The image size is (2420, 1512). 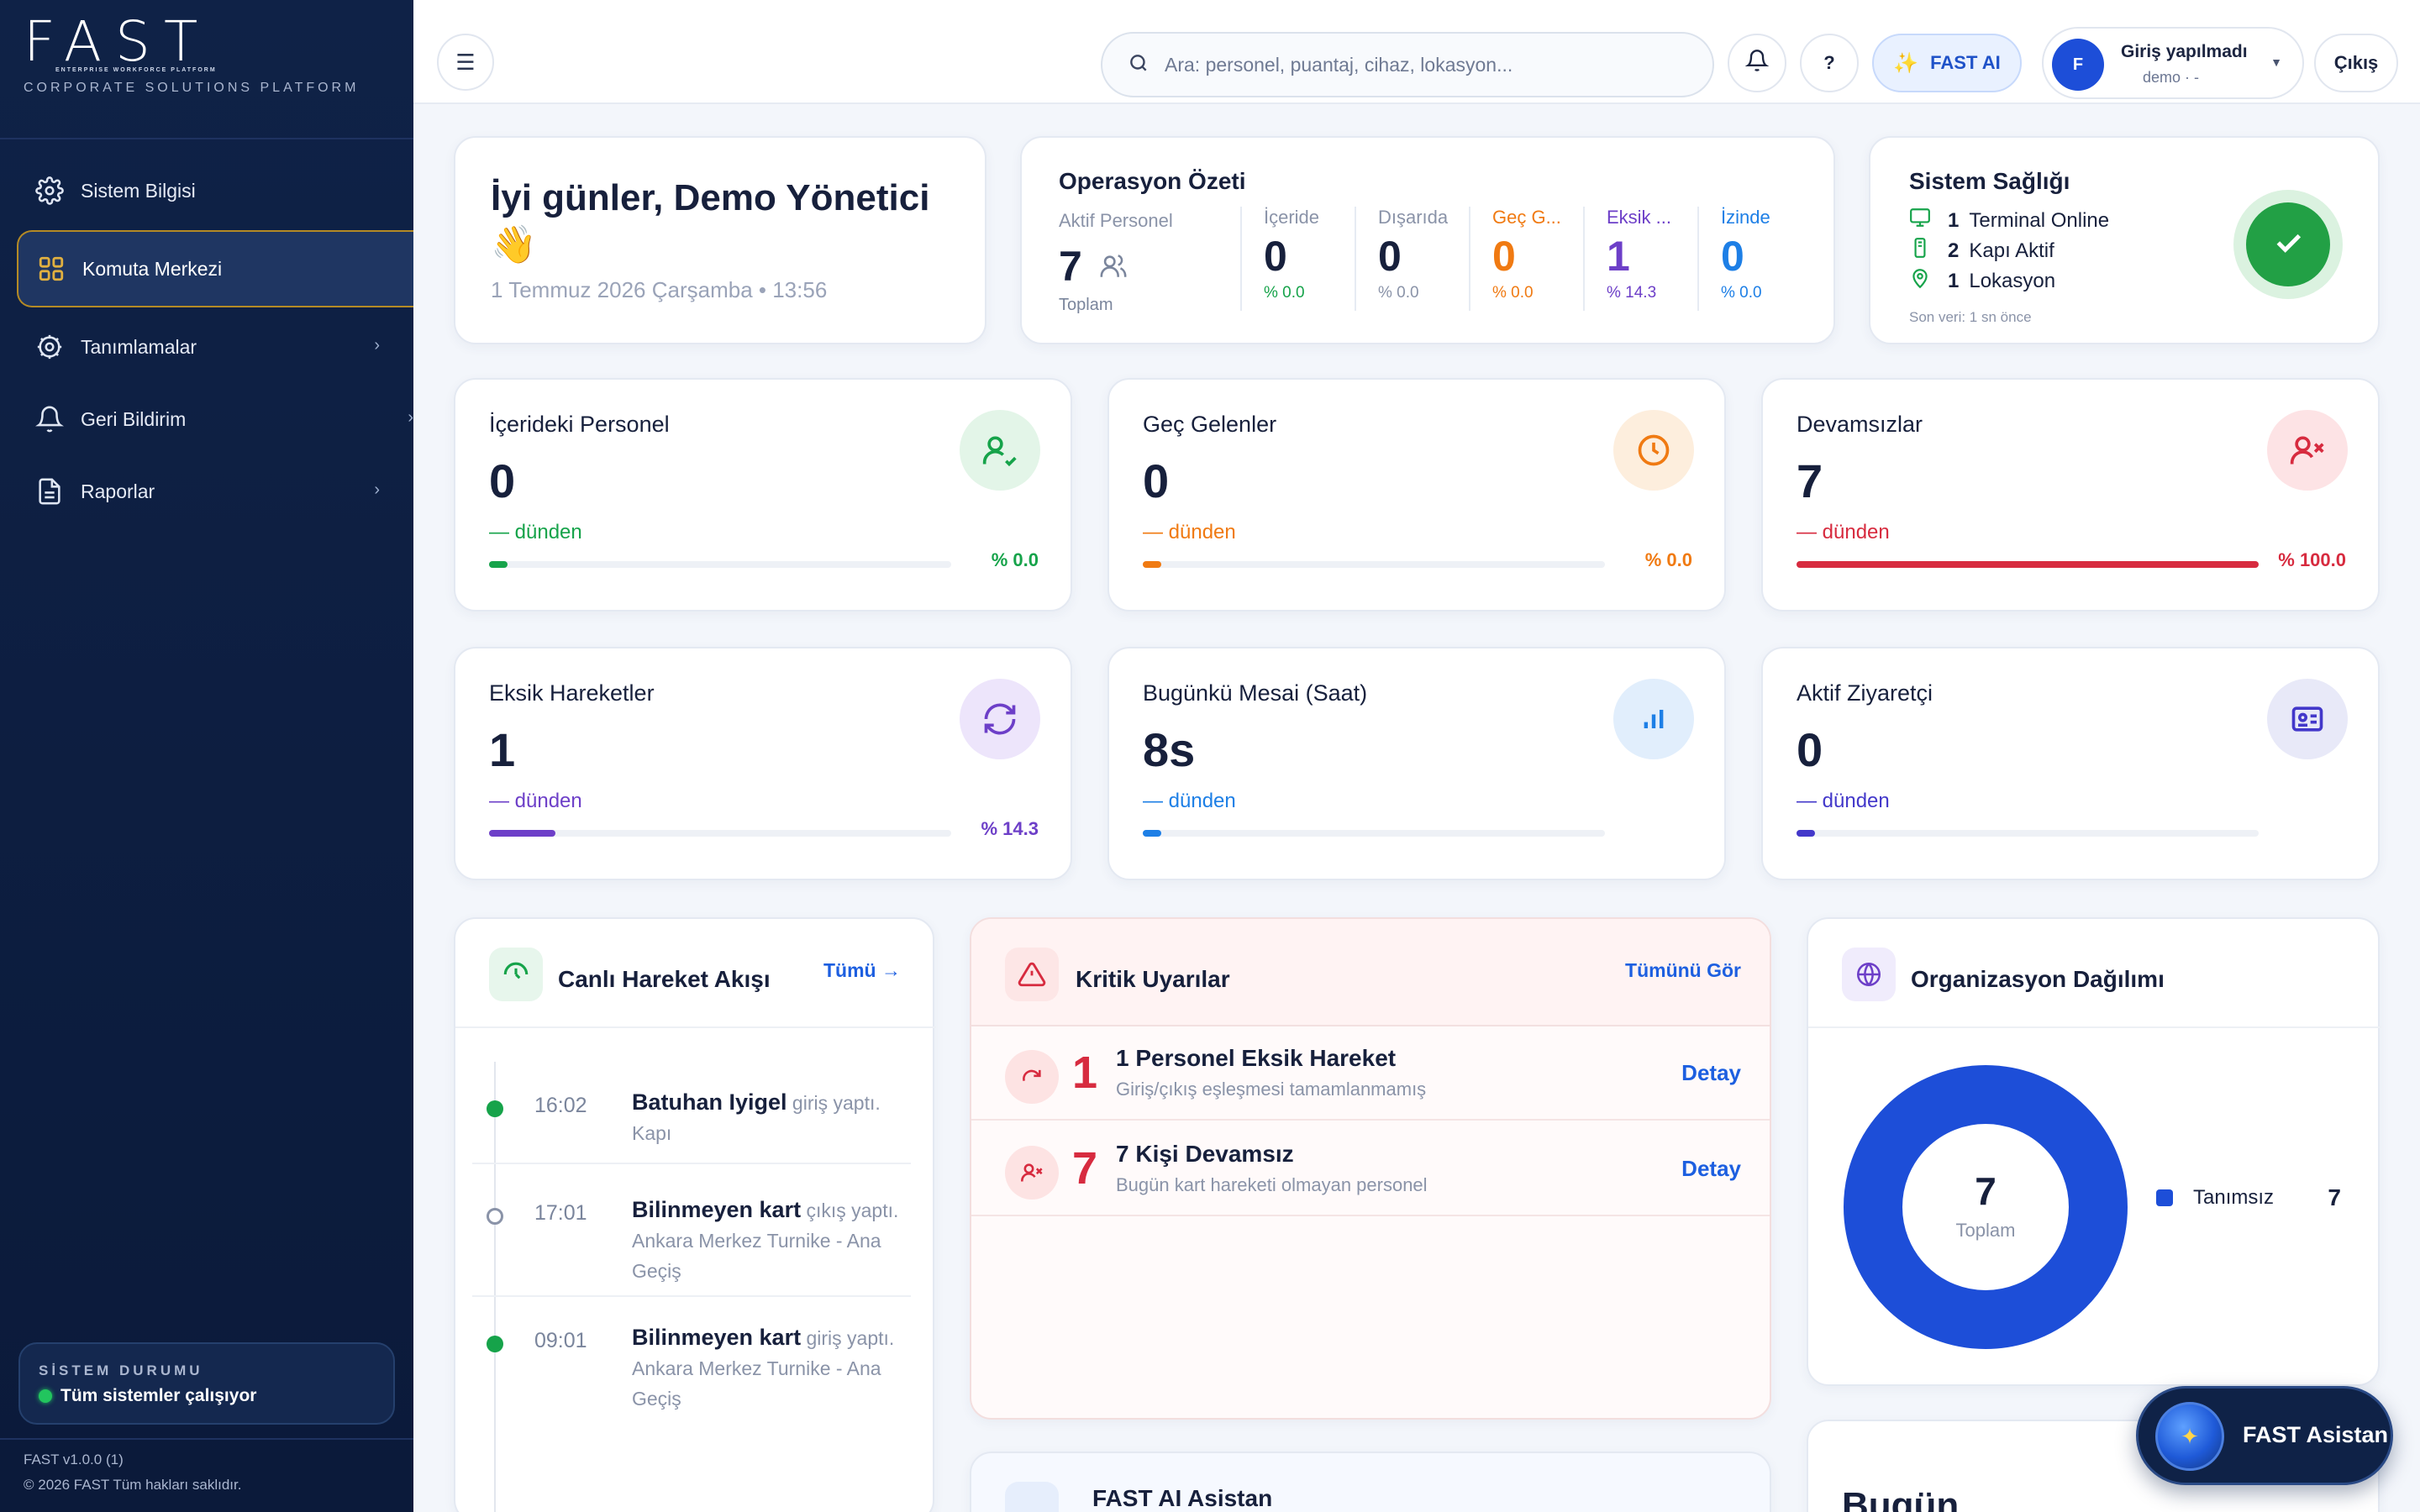 What do you see at coordinates (1010, 828) in the screenshot?
I see `stat-percent: % 14.3` at bounding box center [1010, 828].